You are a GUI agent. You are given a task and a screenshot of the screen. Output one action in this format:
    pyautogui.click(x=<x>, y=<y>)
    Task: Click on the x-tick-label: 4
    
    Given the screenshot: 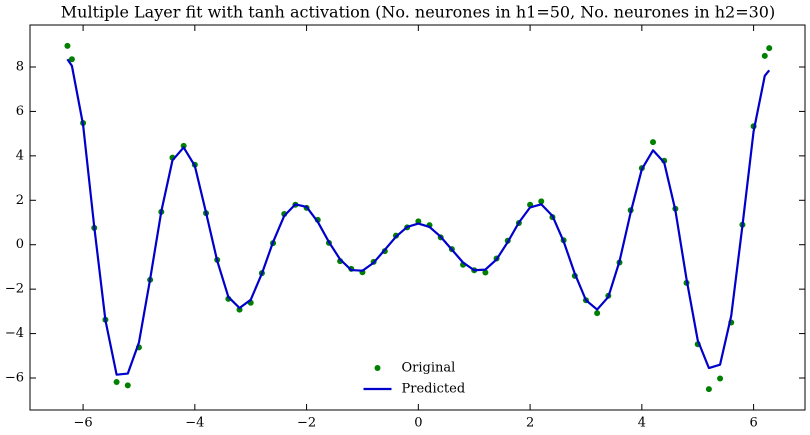 What is the action you would take?
    pyautogui.click(x=642, y=423)
    